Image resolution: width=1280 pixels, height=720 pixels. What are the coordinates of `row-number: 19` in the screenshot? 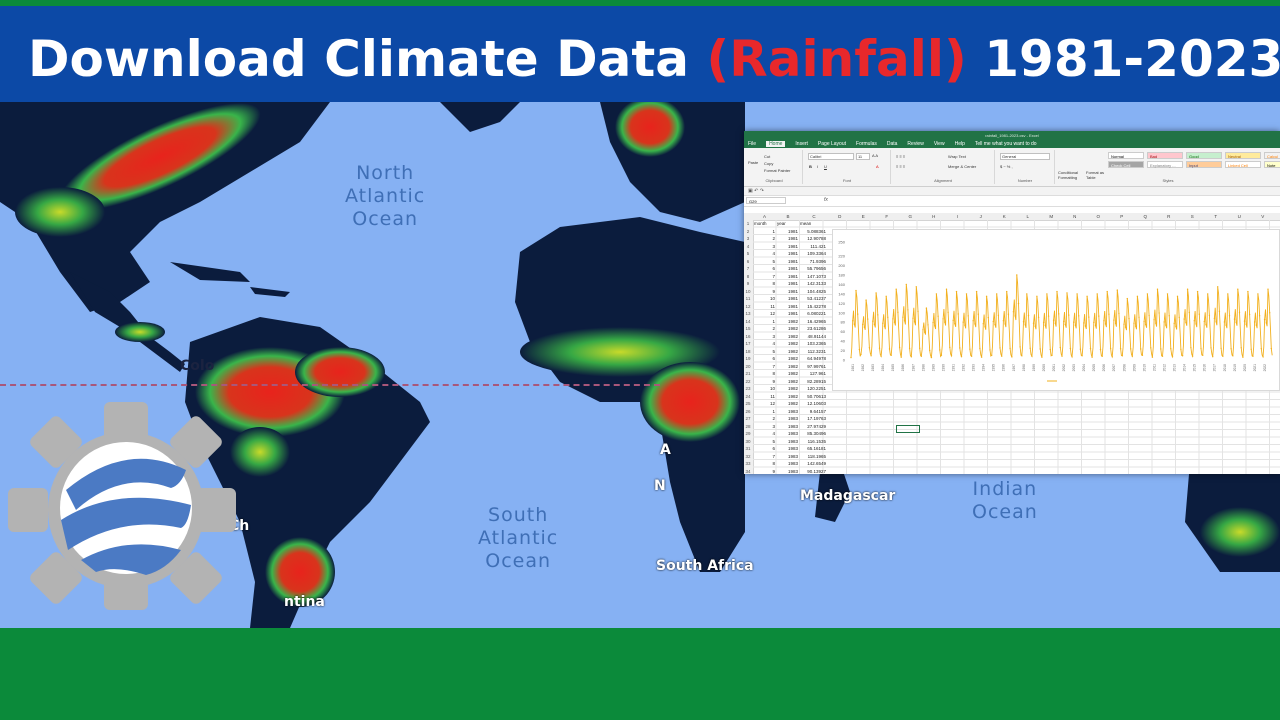 It's located at (748, 358).